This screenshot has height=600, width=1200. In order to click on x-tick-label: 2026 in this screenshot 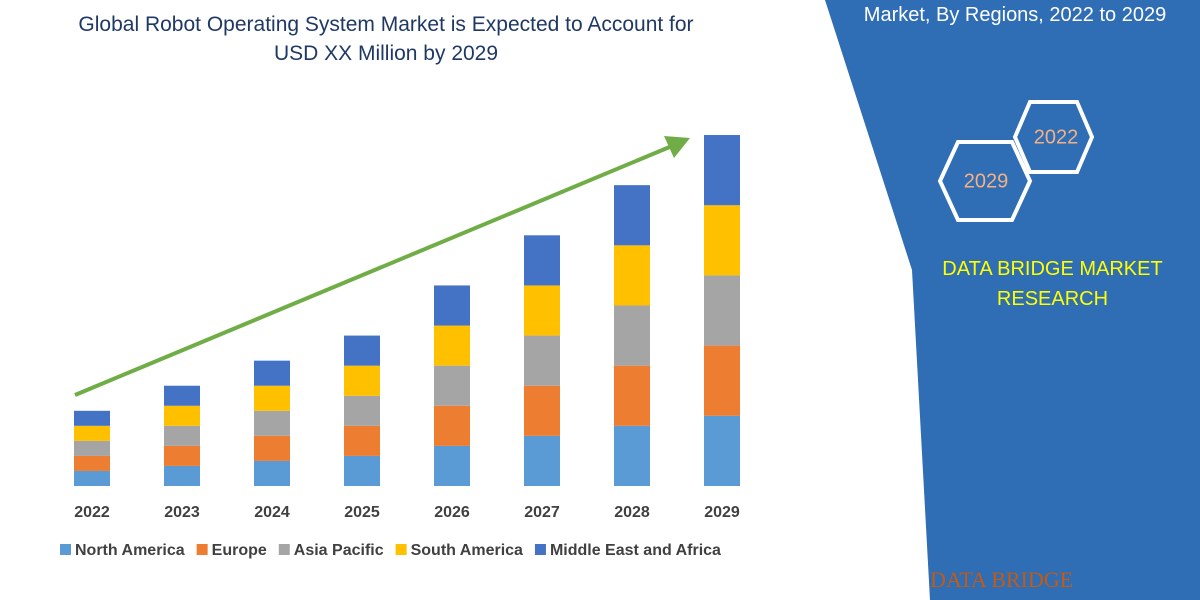, I will do `click(452, 512)`.